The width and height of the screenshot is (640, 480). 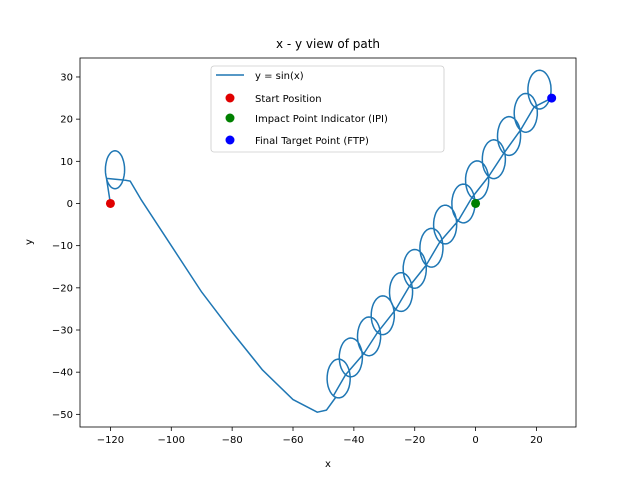 What do you see at coordinates (321, 119) in the screenshot?
I see `legend-label-ipi: Impact Point Indicator (IPI)` at bounding box center [321, 119].